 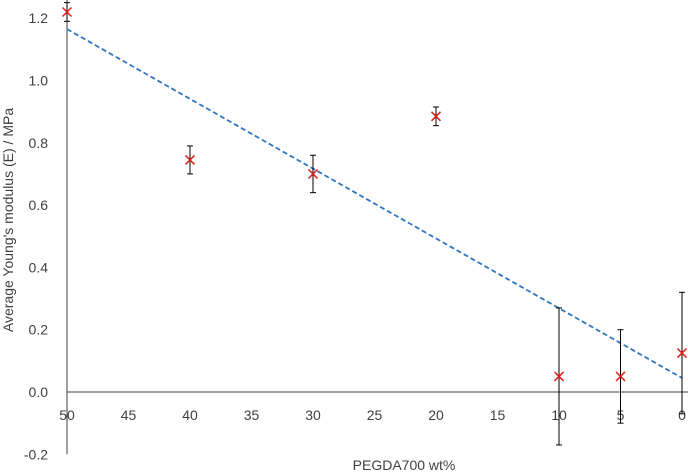 What do you see at coordinates (129, 415) in the screenshot?
I see `x-tick-label: 45` at bounding box center [129, 415].